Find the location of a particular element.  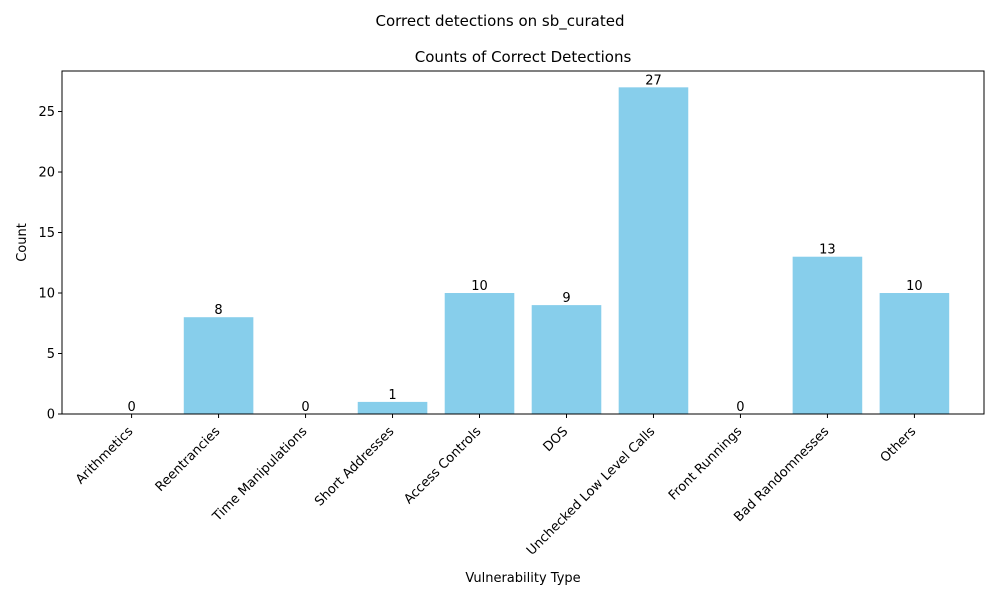

x-tick-label: Short Addresses is located at coordinates (354, 466).